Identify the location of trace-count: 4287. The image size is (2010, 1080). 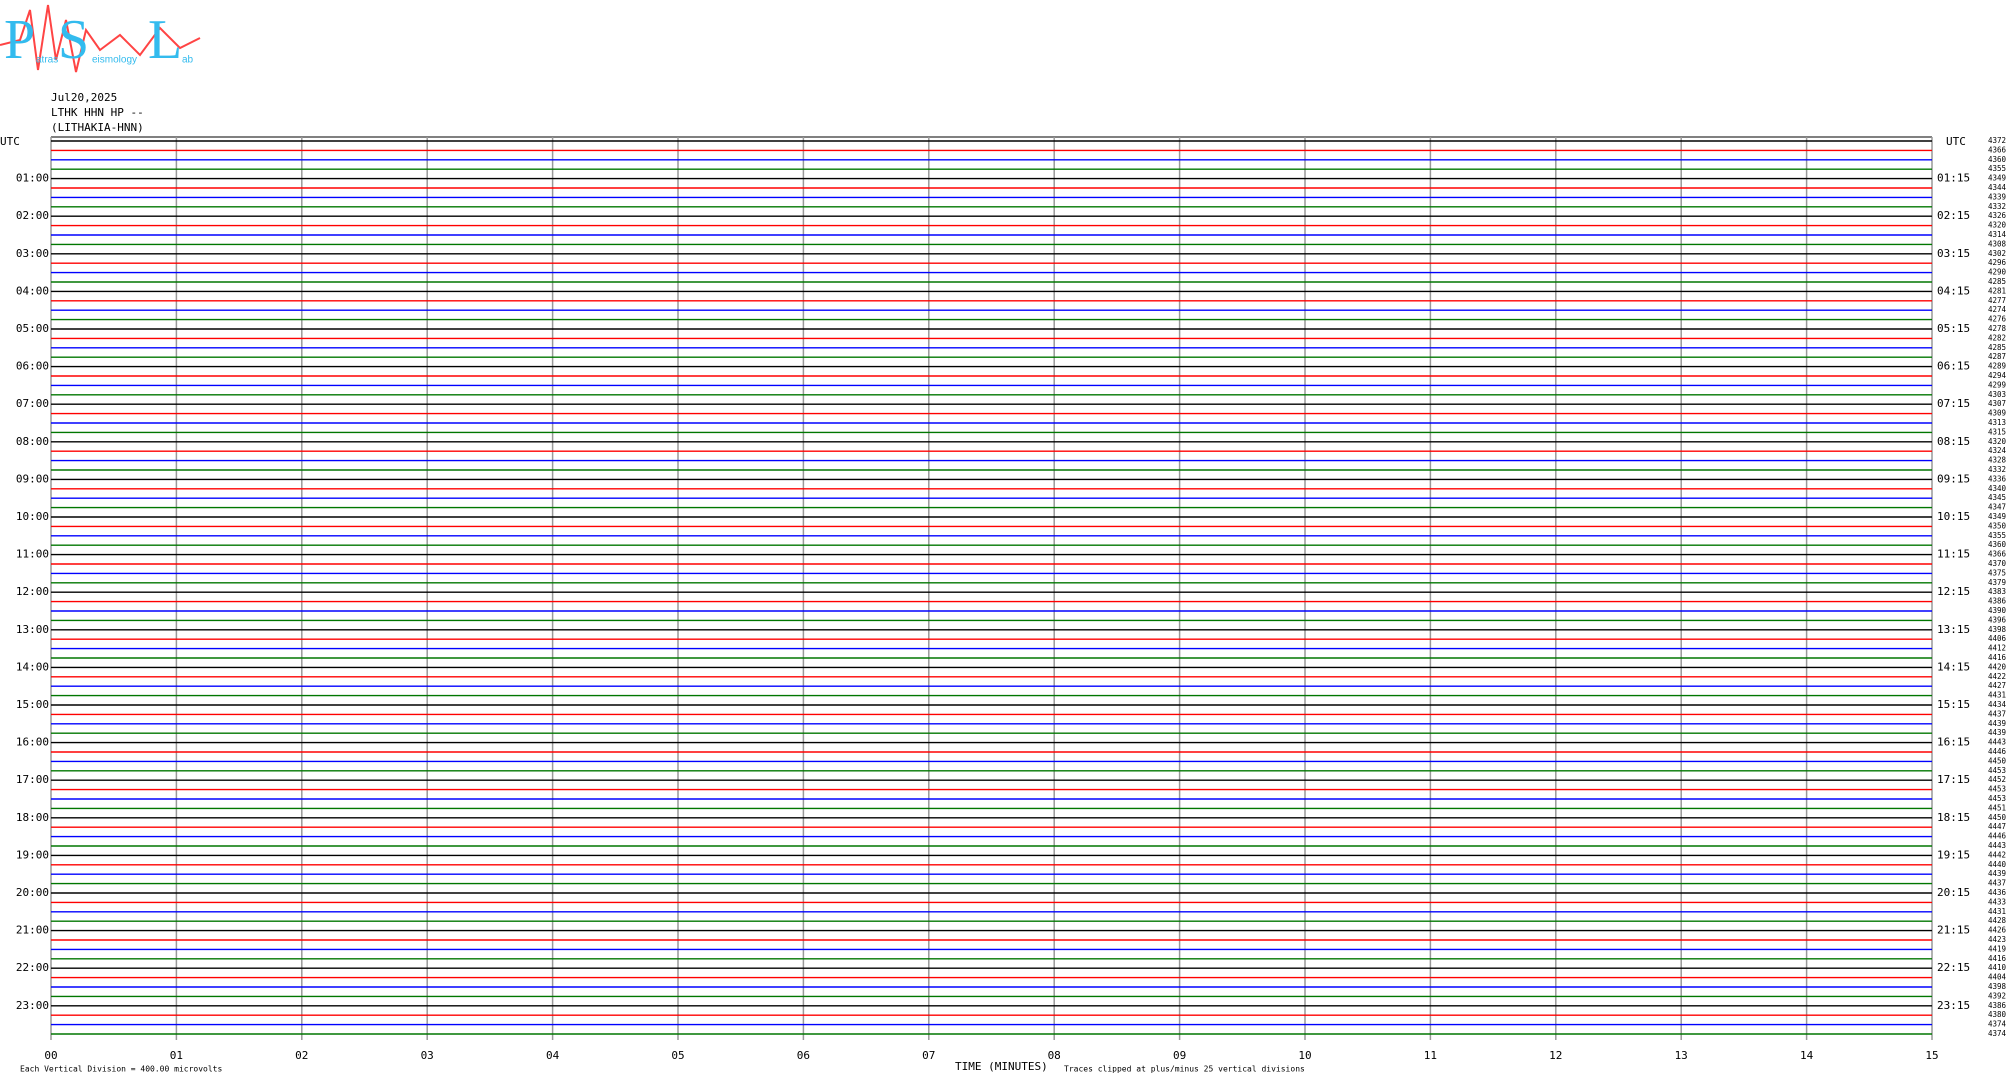
(1997, 356).